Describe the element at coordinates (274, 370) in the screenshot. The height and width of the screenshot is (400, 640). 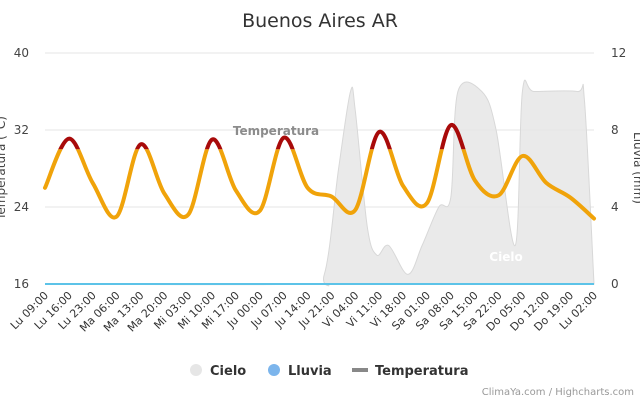
I see `legend-lluvia-symbol` at that location.